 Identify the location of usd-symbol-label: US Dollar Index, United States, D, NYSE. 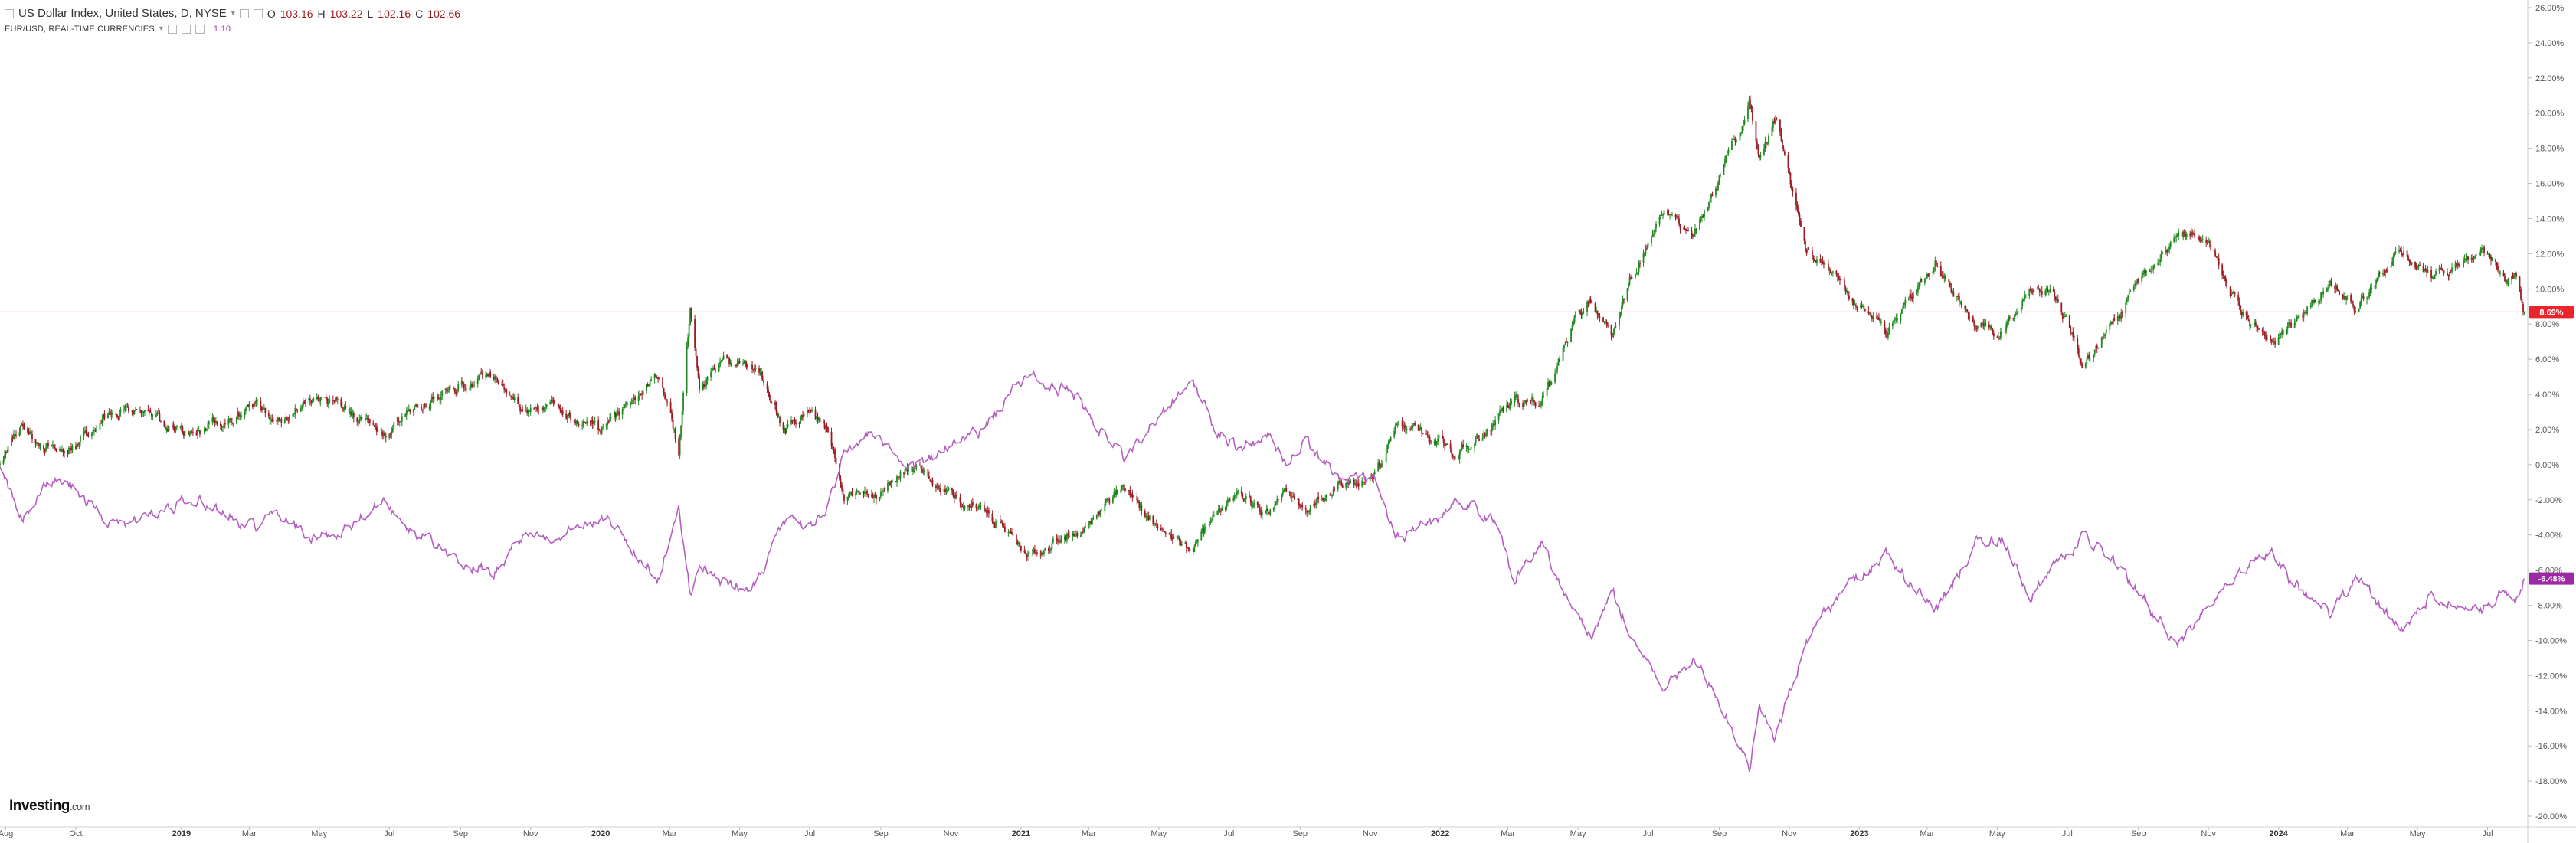
(122, 13).